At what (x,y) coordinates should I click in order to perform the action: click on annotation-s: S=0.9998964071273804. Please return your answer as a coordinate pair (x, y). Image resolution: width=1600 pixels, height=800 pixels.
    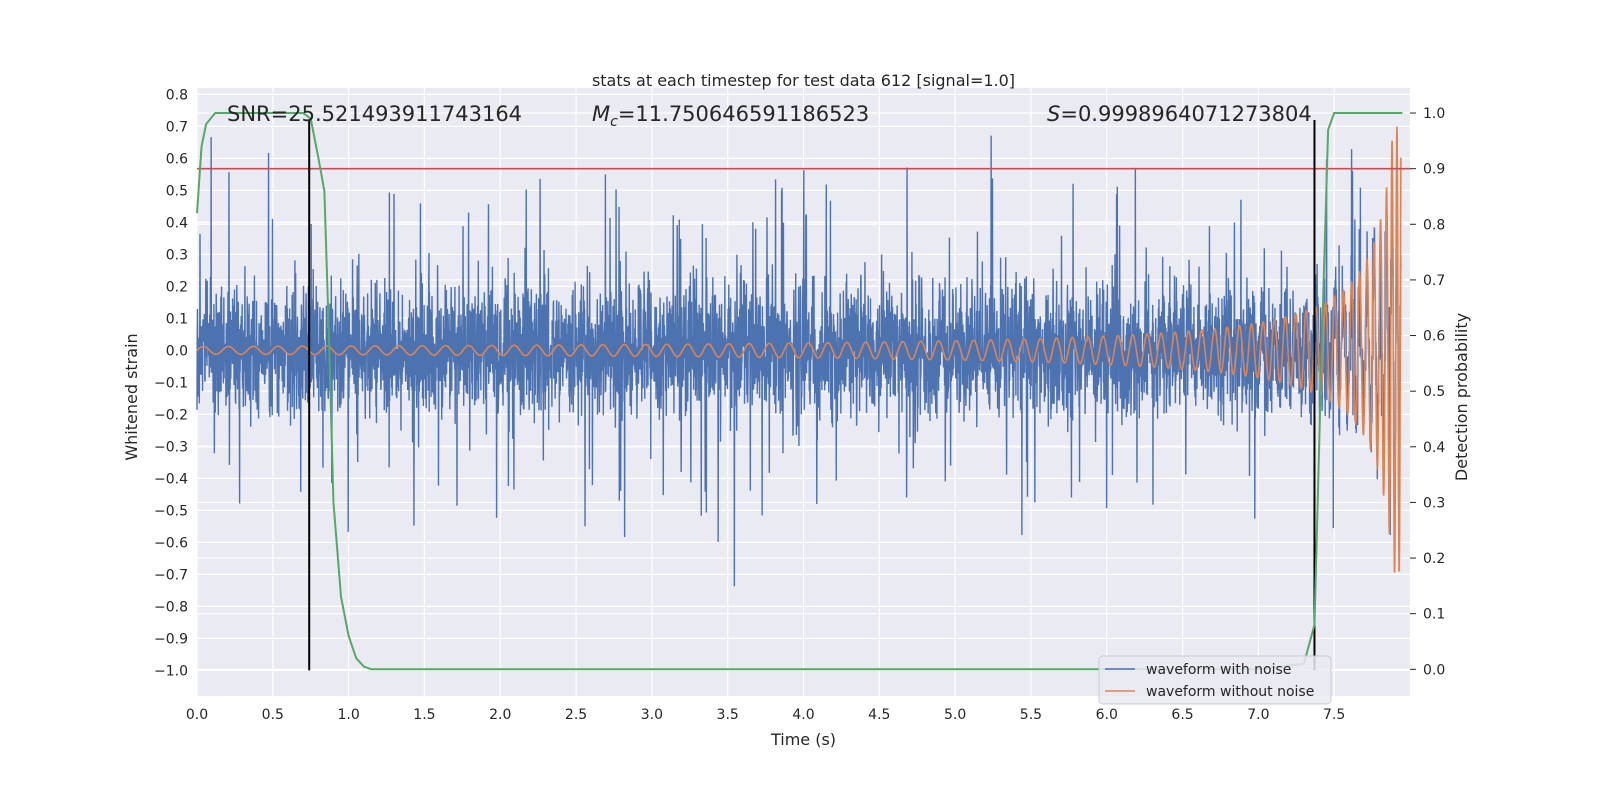
    Looking at the image, I should click on (1179, 114).